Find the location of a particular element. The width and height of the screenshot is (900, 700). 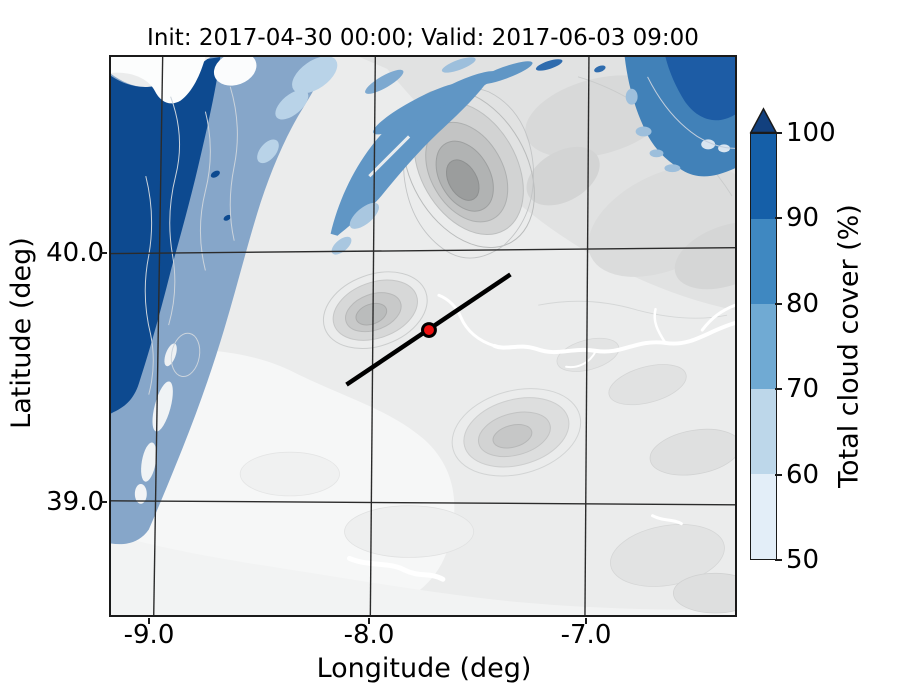

location-marker is located at coordinates (429, 330).